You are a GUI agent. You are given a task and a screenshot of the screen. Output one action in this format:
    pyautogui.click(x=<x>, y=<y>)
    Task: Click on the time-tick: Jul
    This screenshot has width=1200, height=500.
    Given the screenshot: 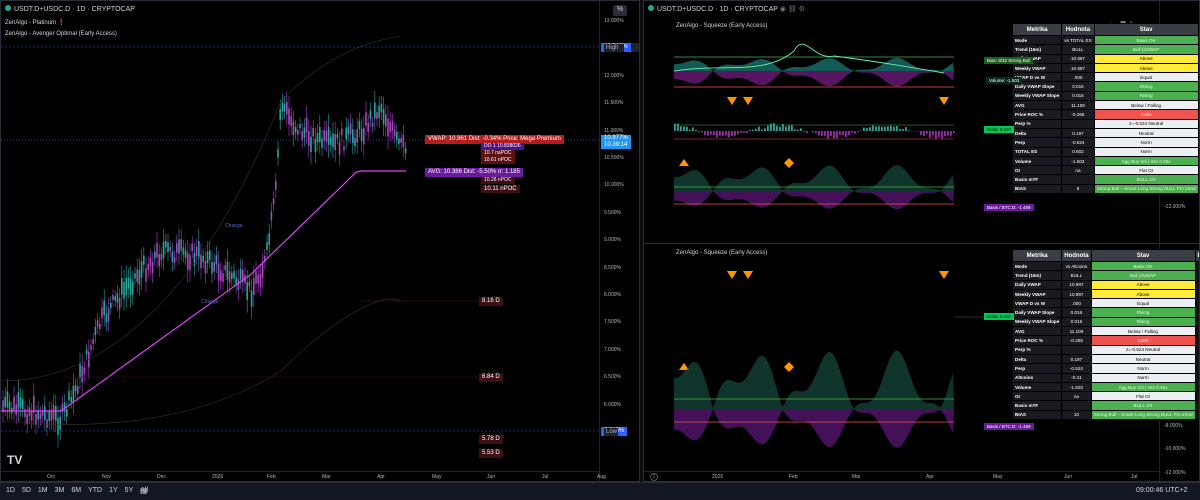 What is the action you would take?
    pyautogui.click(x=1134, y=477)
    